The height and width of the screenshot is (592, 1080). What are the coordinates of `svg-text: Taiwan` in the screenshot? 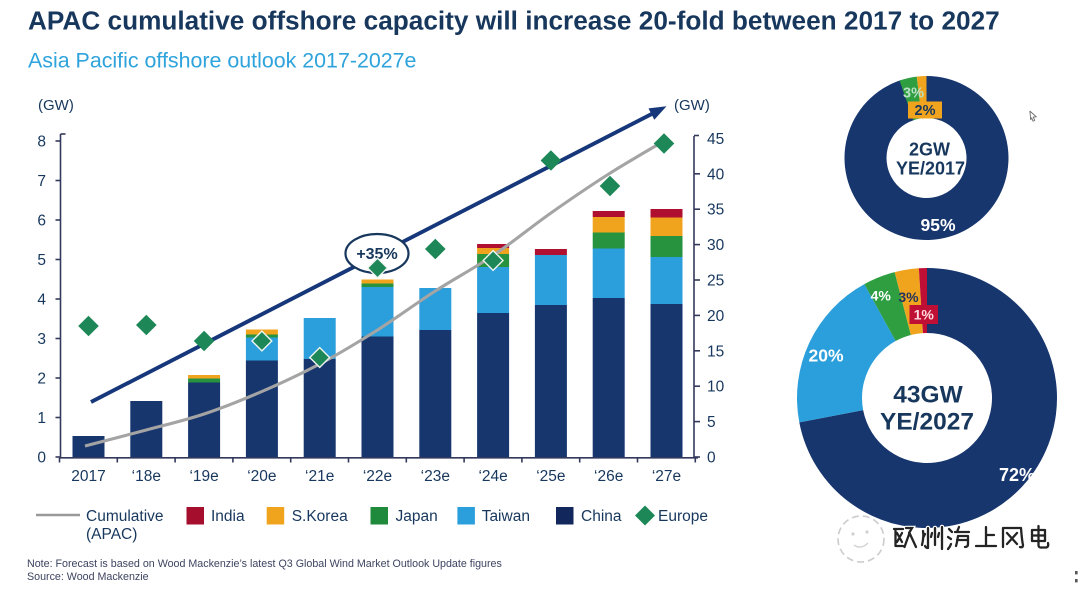 It's located at (506, 516).